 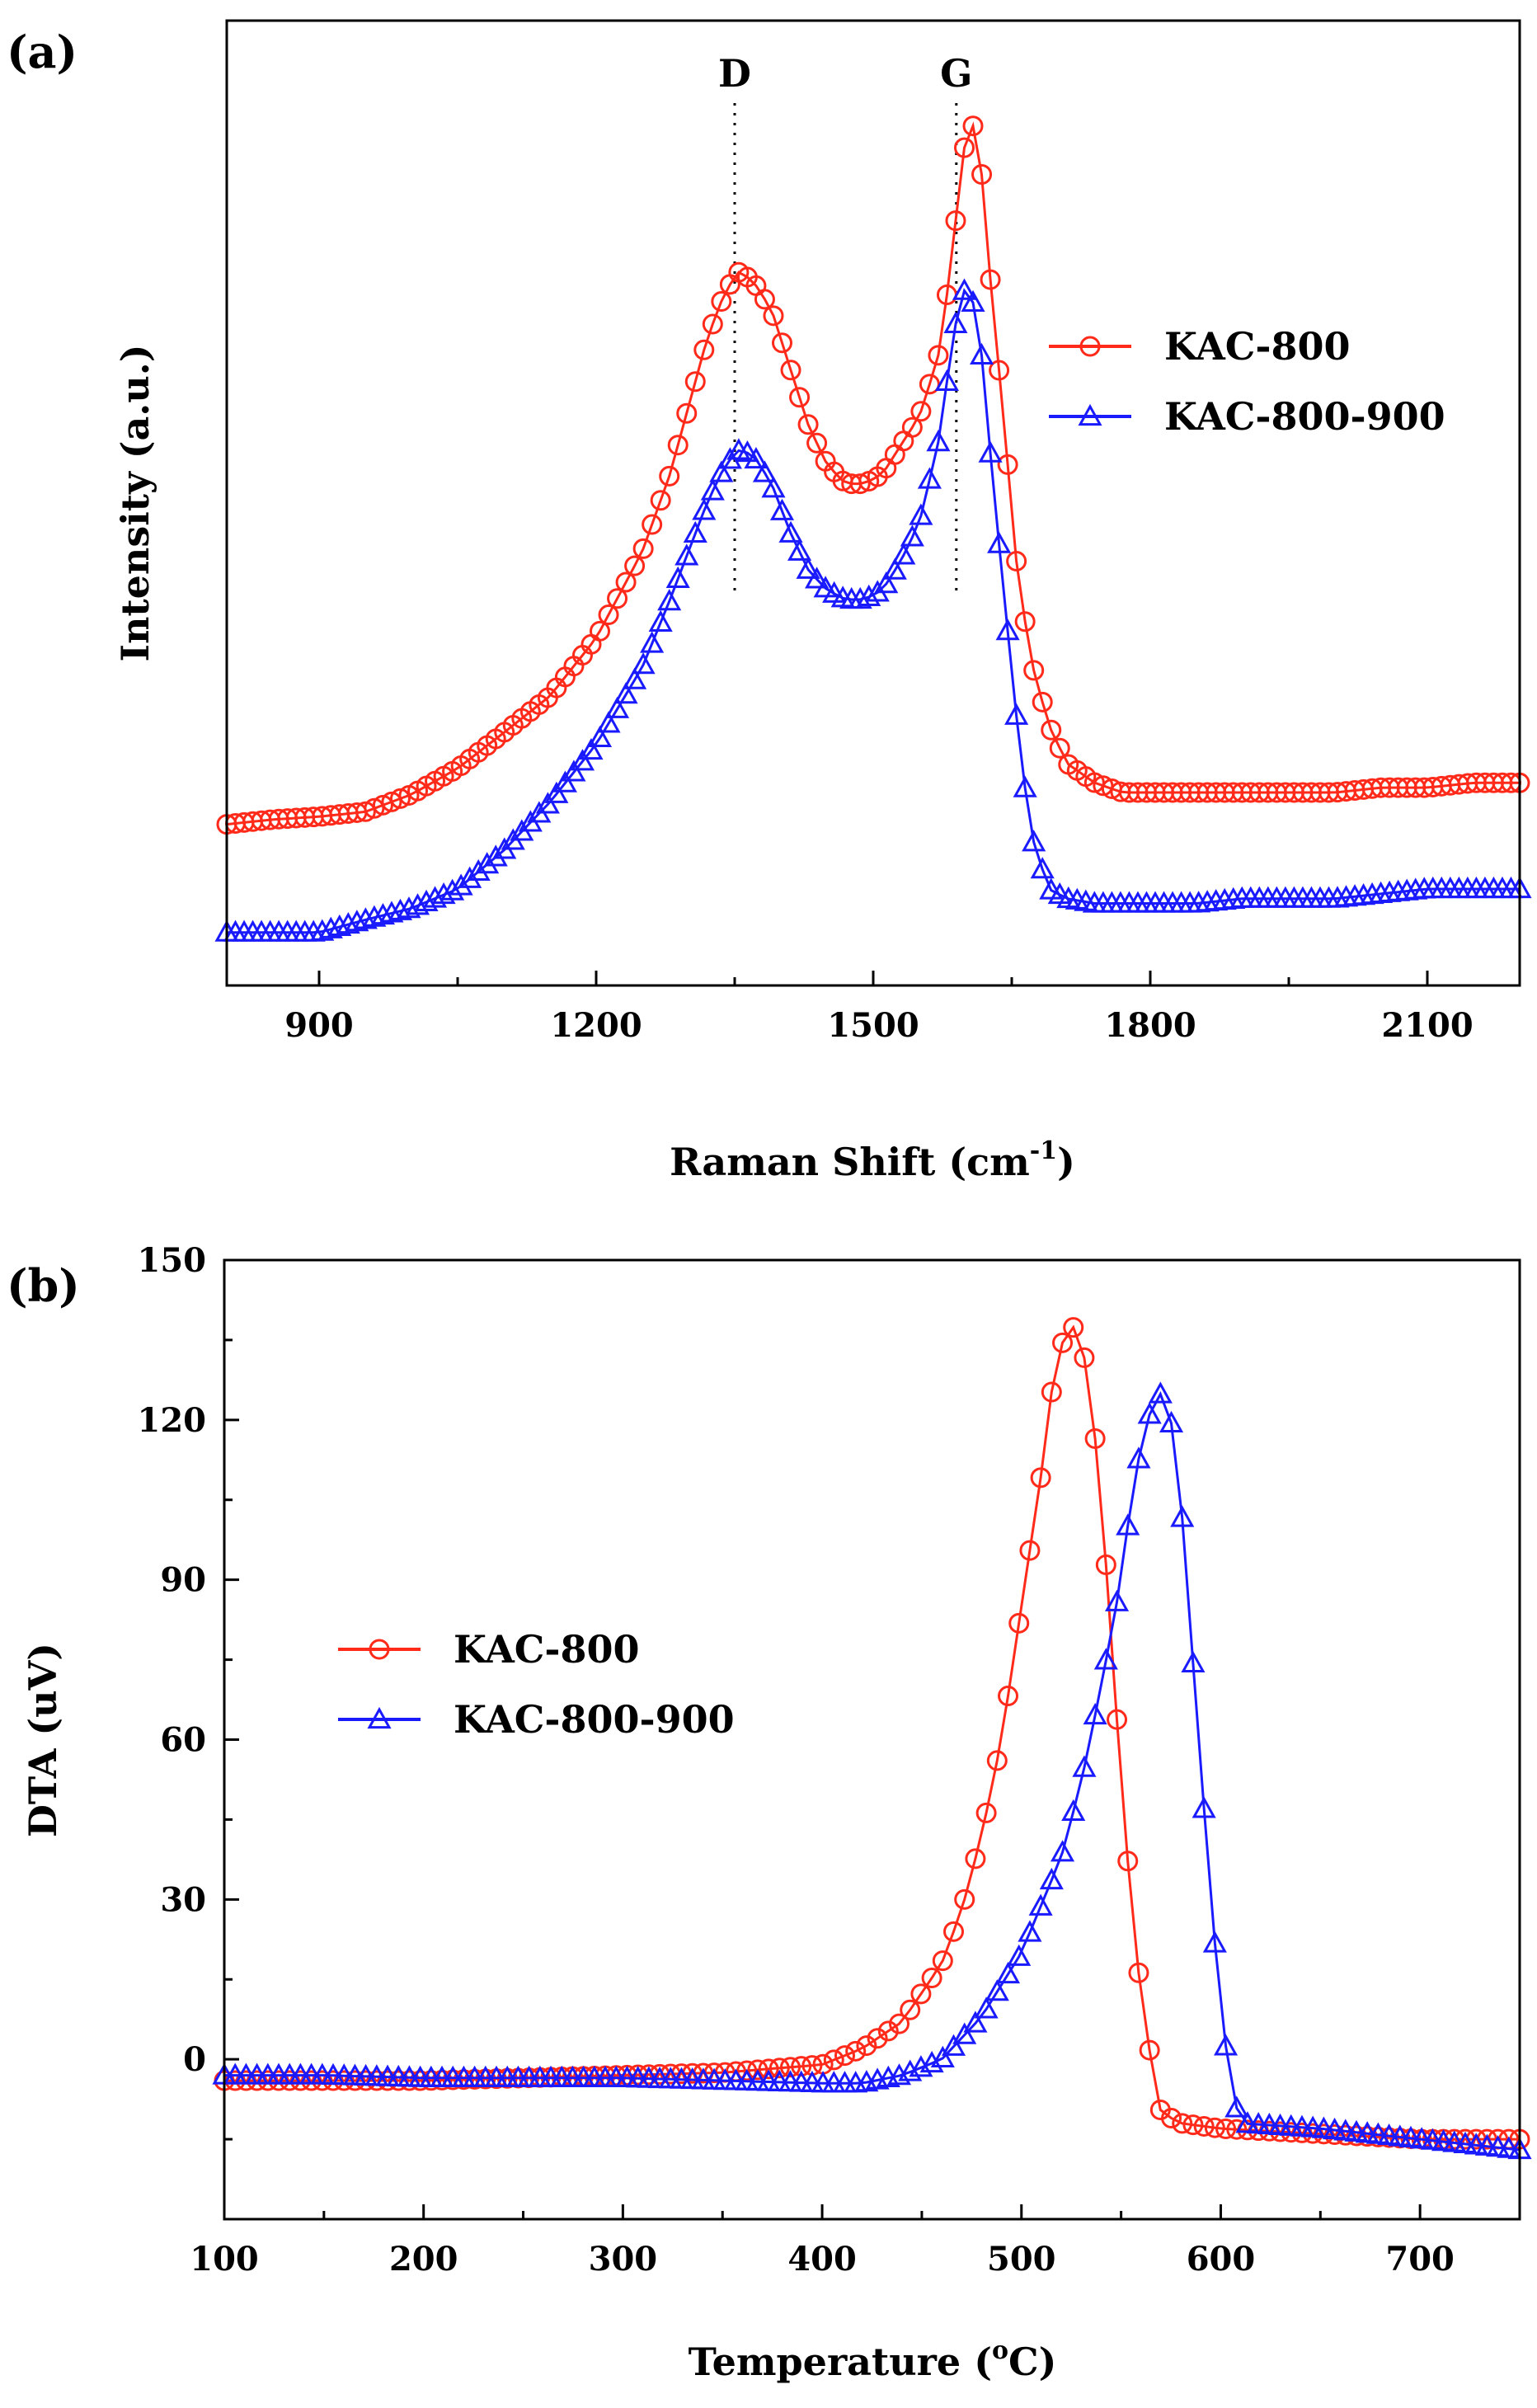 I want to click on x-tick-label: 300, so click(x=624, y=2260).